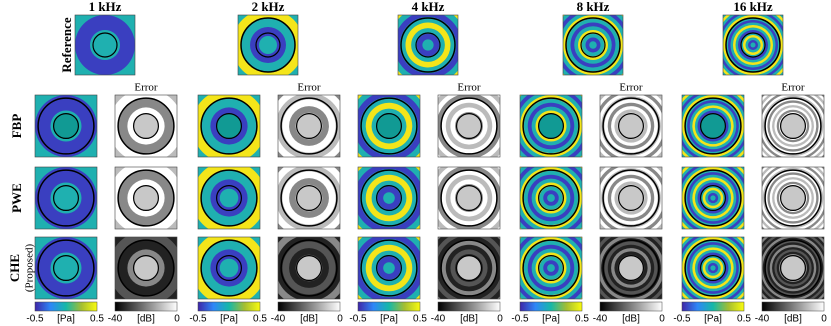 The height and width of the screenshot is (326, 831). I want to click on colorbar-max: 0, so click(824, 319).